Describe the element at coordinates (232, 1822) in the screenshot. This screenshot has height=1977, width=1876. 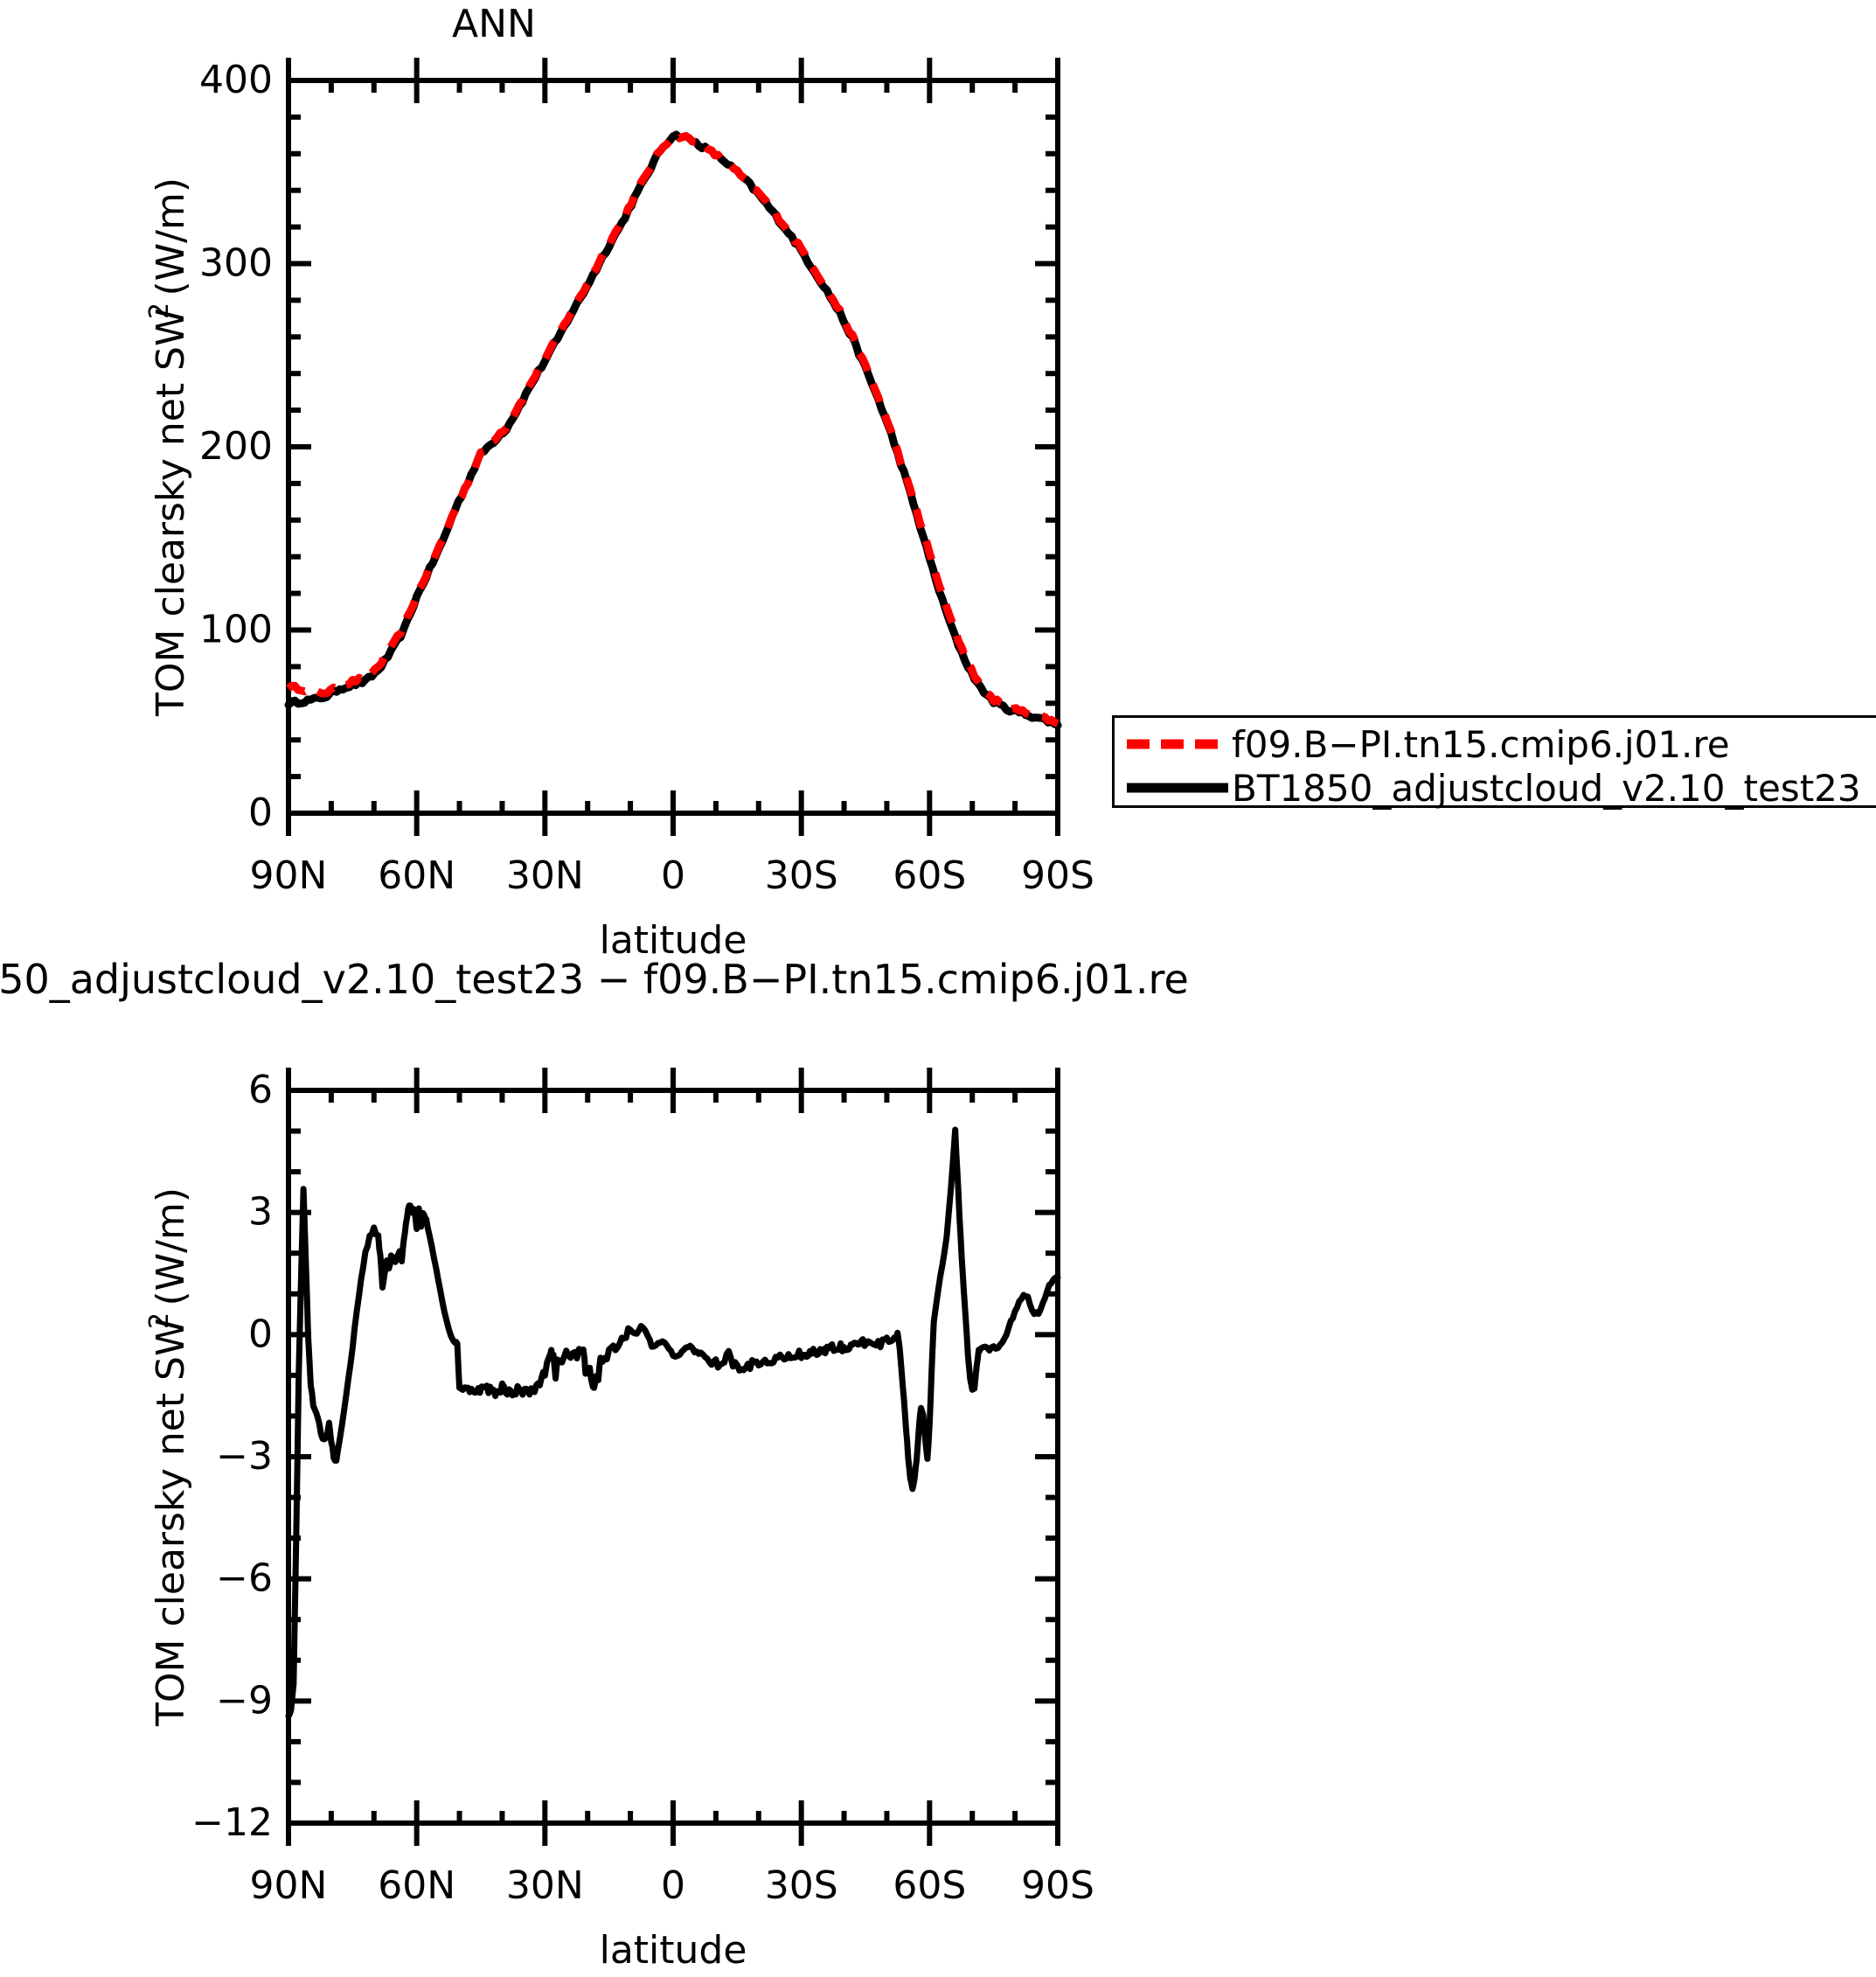
I see `y-tick-label: −12` at that location.